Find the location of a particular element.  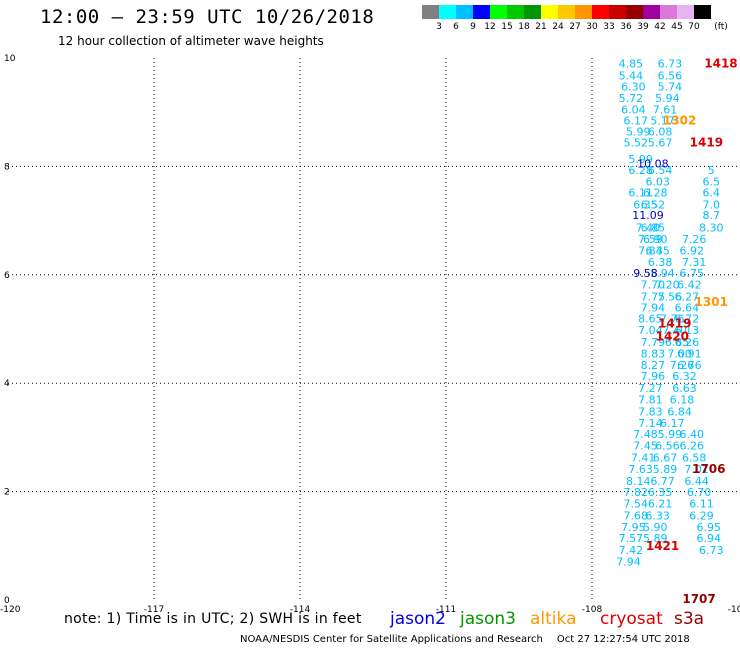

wave-height-label: 6.75 is located at coordinates (692, 273).